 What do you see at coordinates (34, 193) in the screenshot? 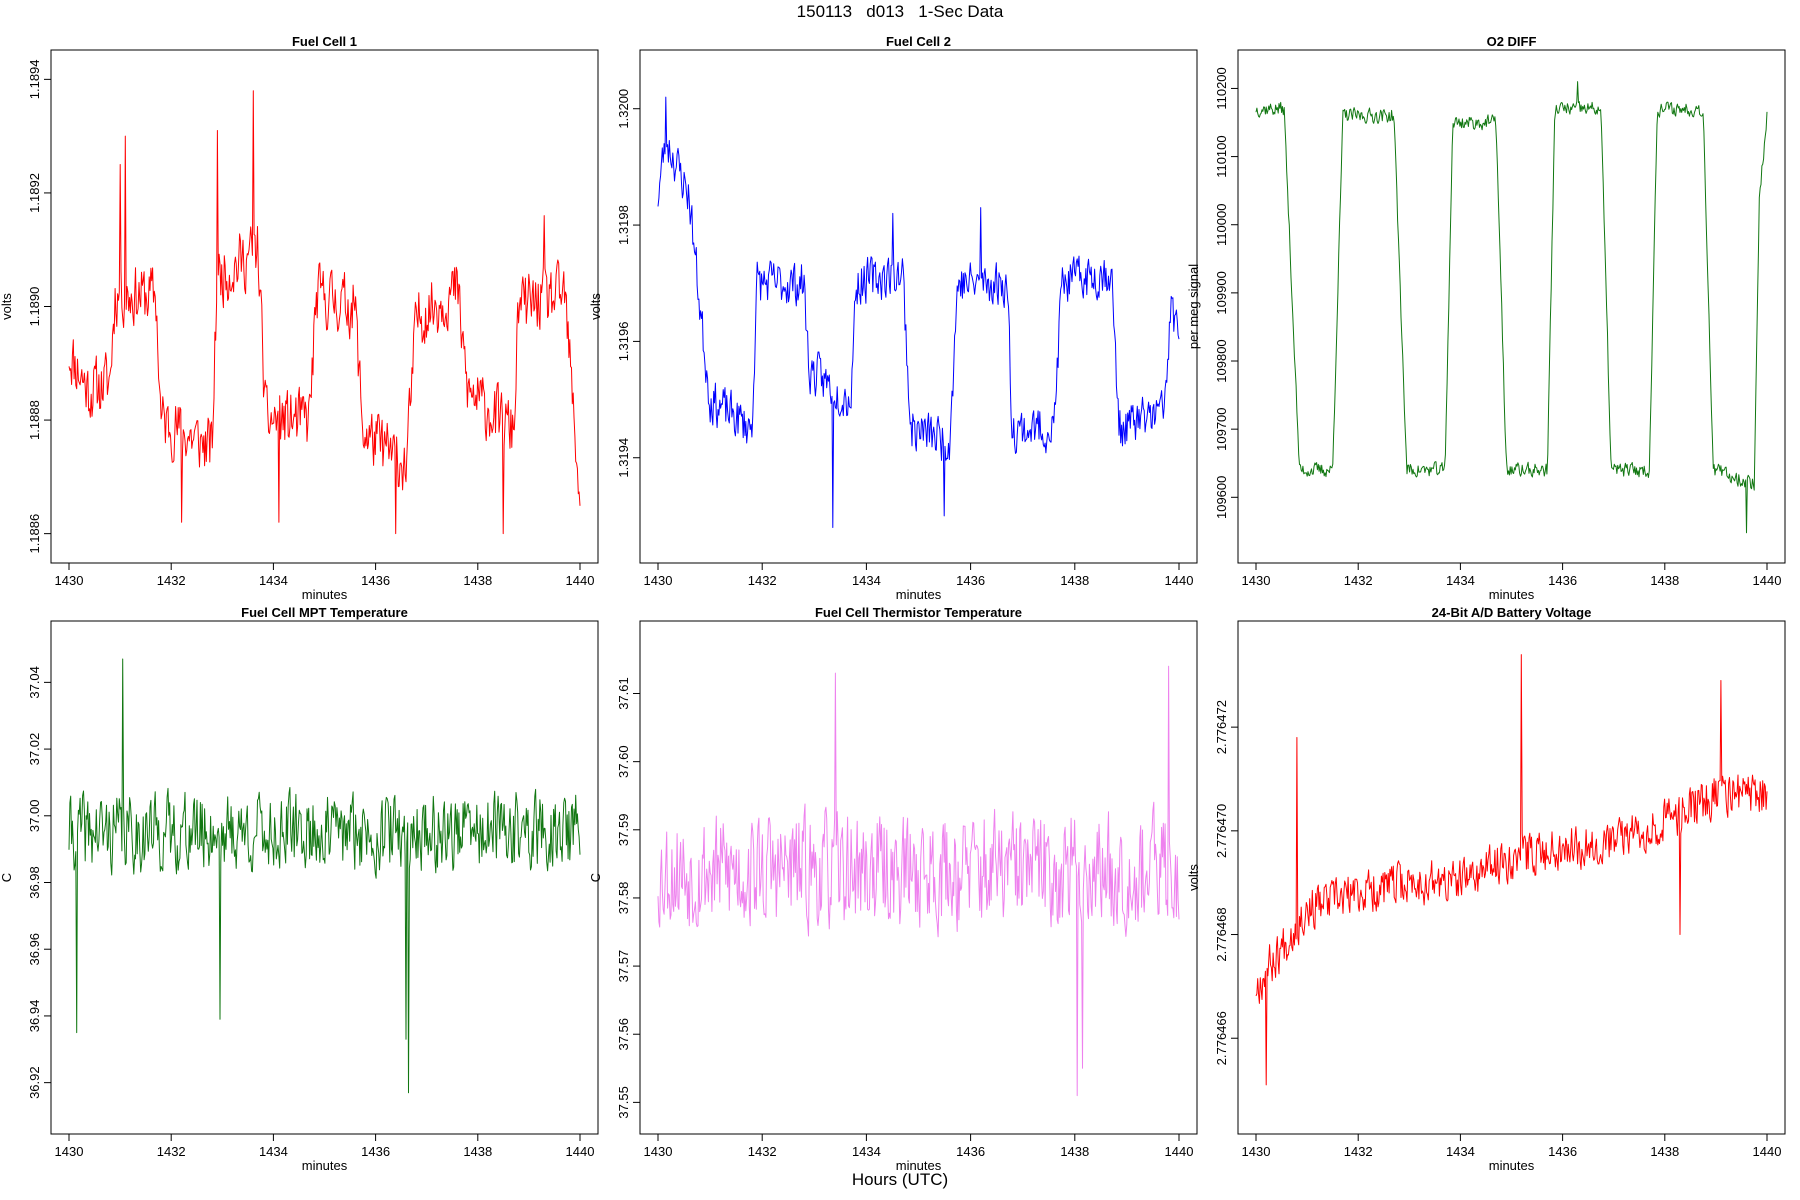
I see `y-tick-label: 1.1892` at bounding box center [34, 193].